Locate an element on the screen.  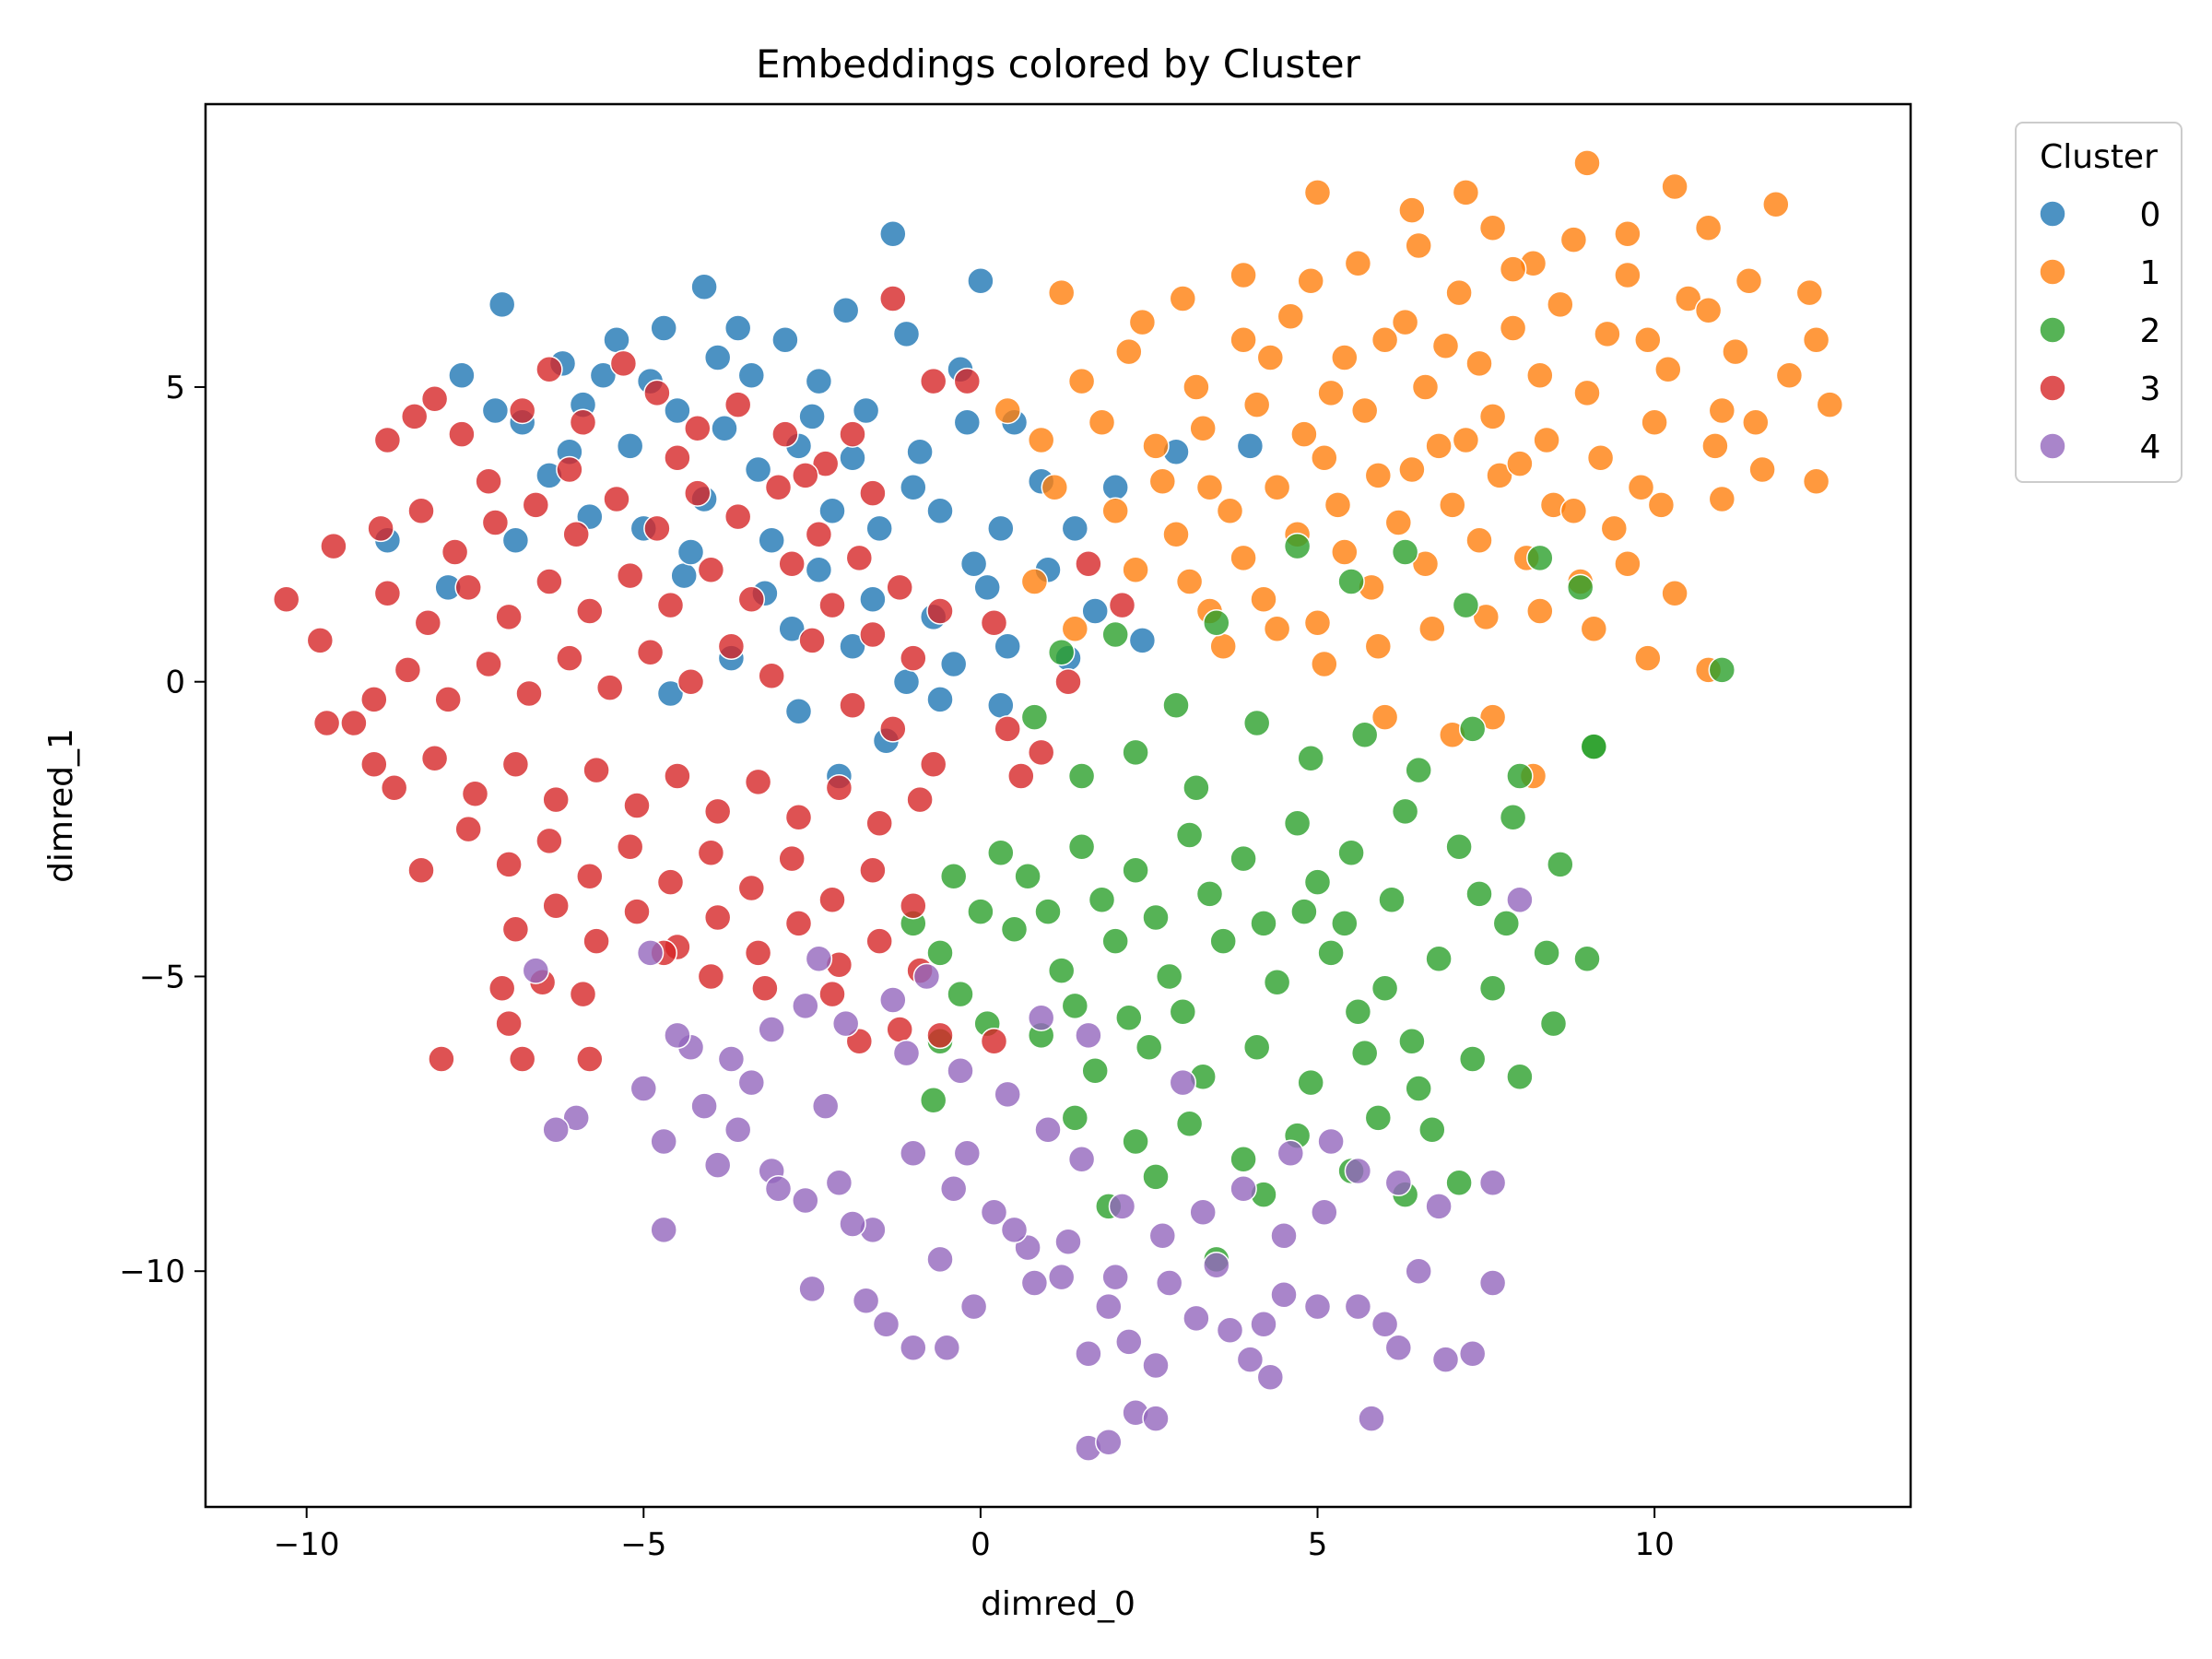
x-axis: −10 −5 0 5 10 is located at coordinates (974, 1535).